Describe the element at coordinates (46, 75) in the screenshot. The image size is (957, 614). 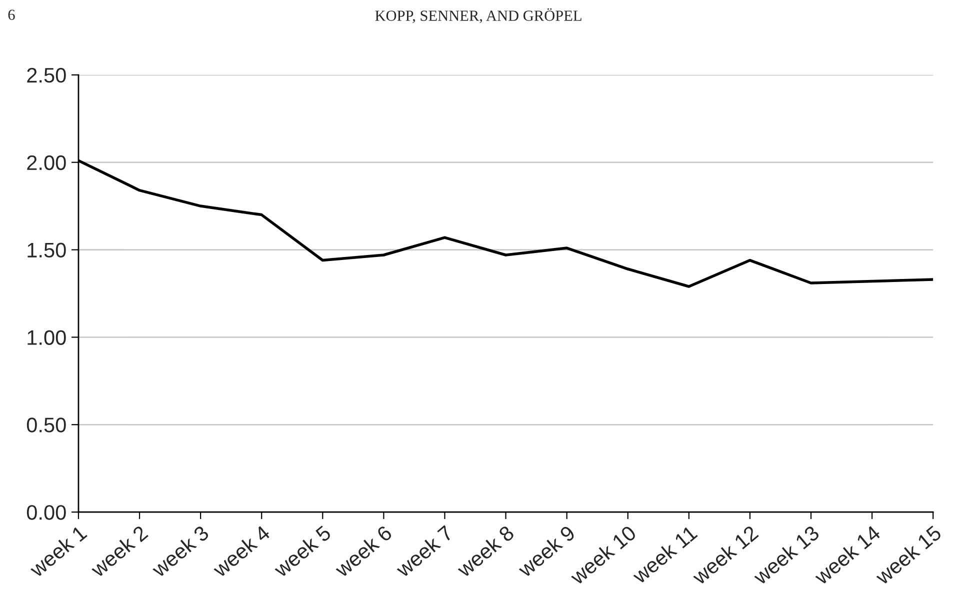
I see `y-tick-label: 2.50` at that location.